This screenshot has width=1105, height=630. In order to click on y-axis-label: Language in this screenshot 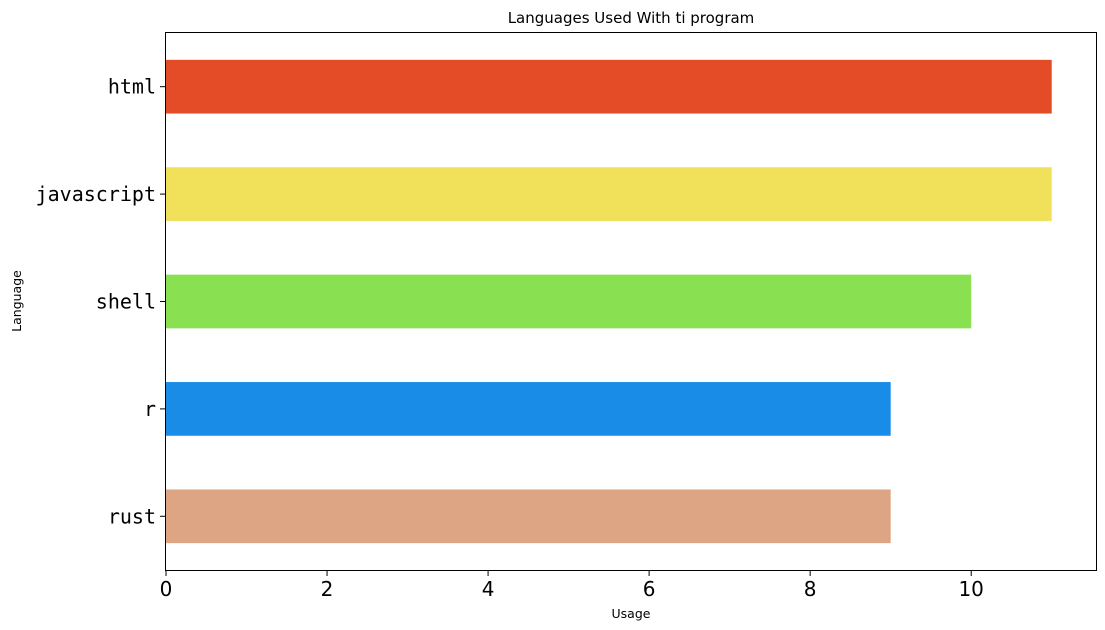, I will do `click(16, 301)`.